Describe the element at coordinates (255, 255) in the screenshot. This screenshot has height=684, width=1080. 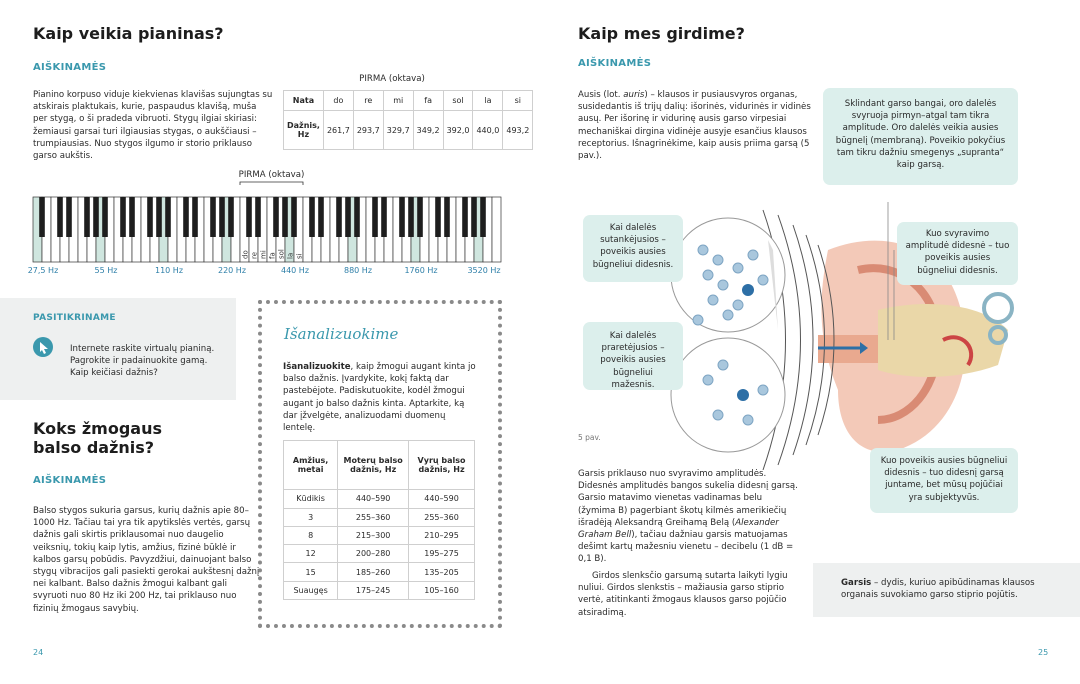
I see `key-note: re` at that location.